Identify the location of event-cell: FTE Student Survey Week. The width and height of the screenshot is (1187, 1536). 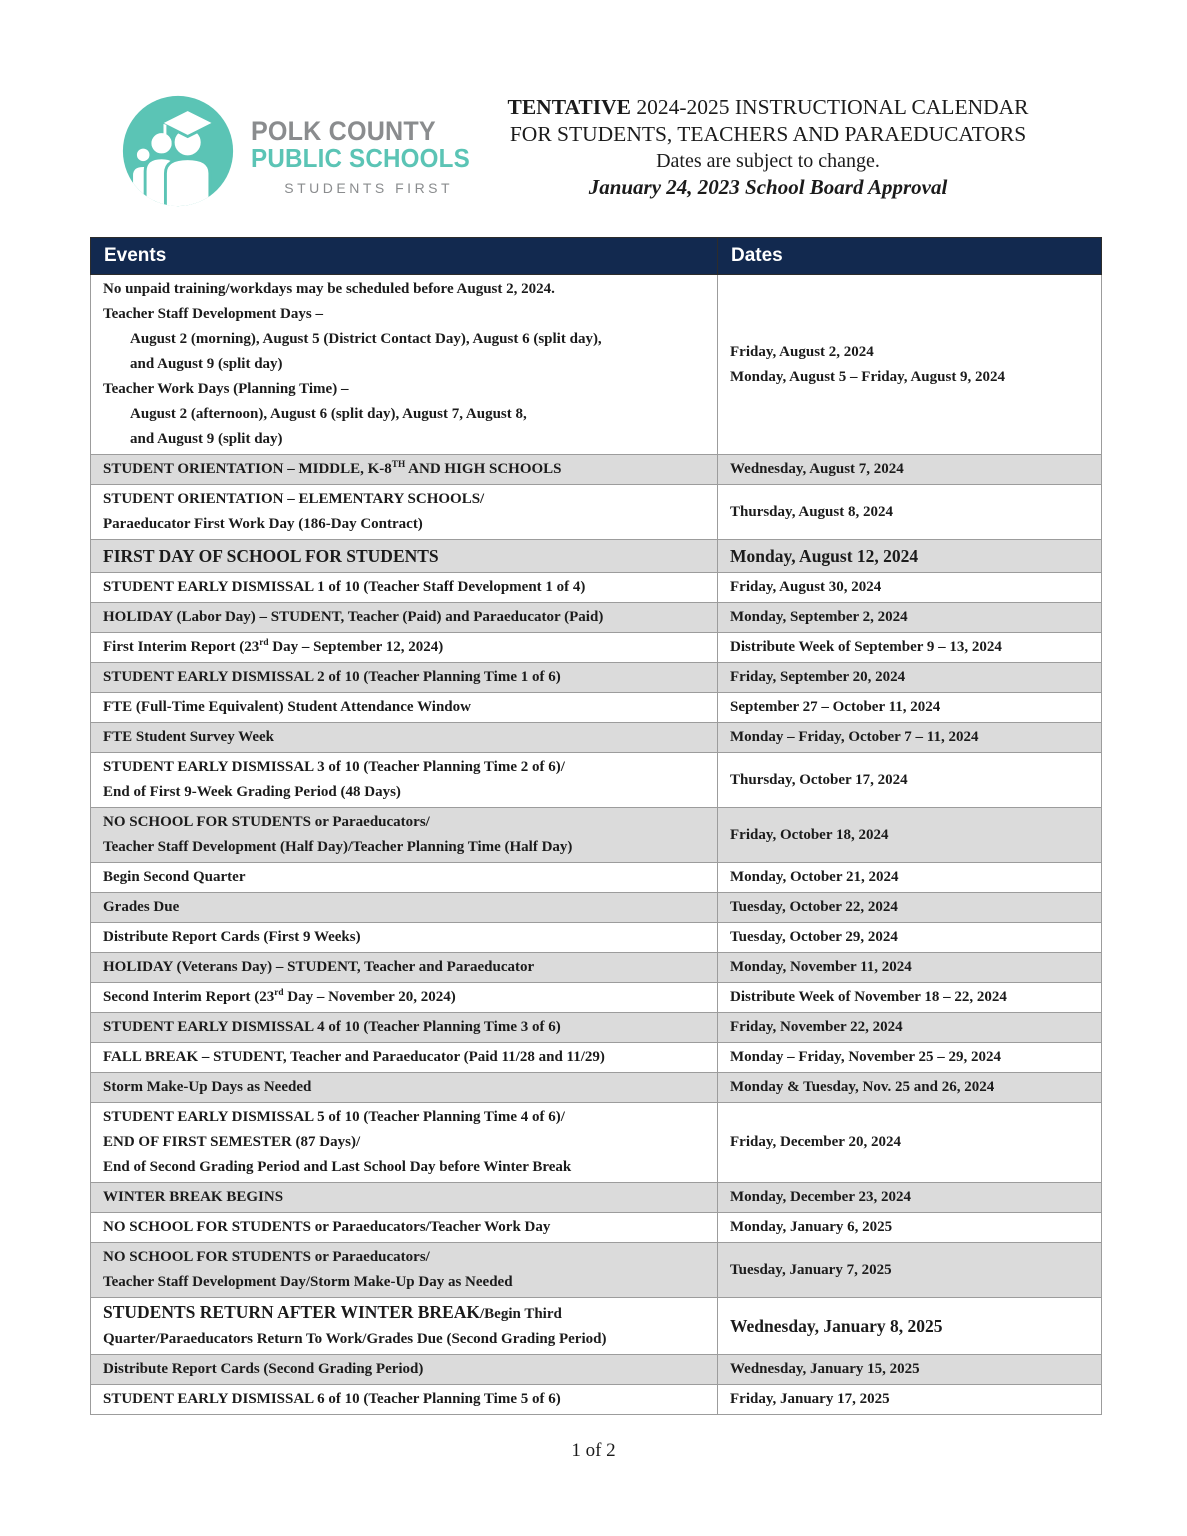
(404, 737).